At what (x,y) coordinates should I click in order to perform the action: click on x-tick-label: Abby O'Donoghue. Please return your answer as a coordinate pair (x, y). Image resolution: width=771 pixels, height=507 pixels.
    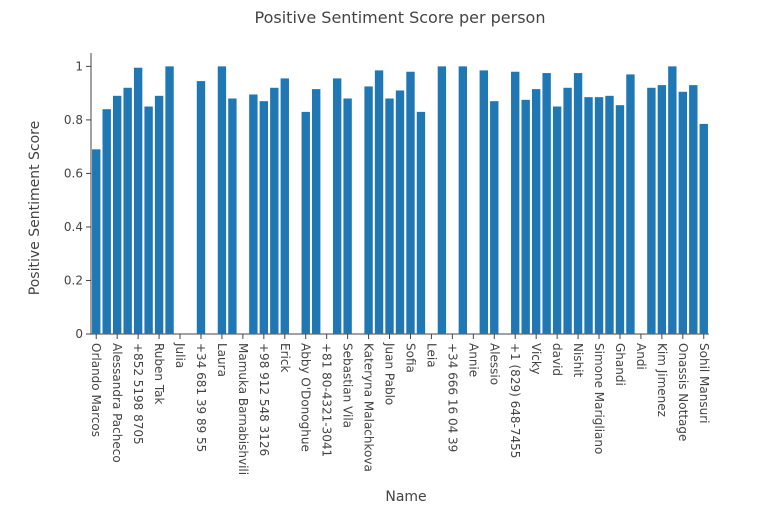
    Looking at the image, I should click on (306, 397).